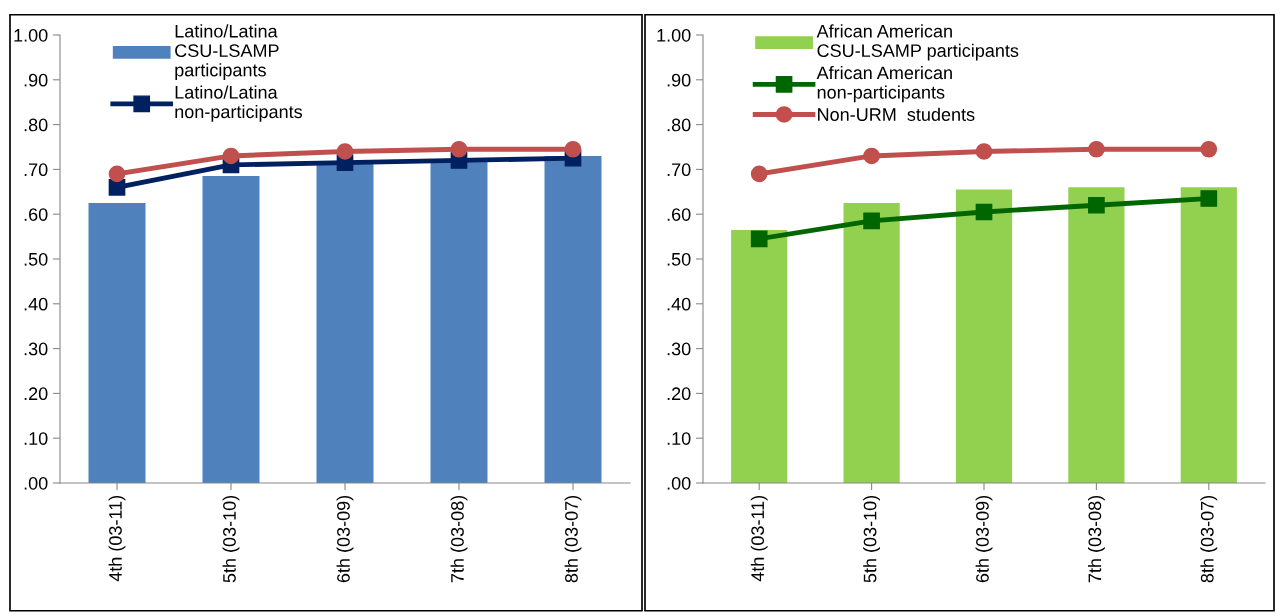 This screenshot has width=1275, height=612. Describe the element at coordinates (239, 103) in the screenshot. I see `legend-label: Latino/Latina non-participants` at that location.